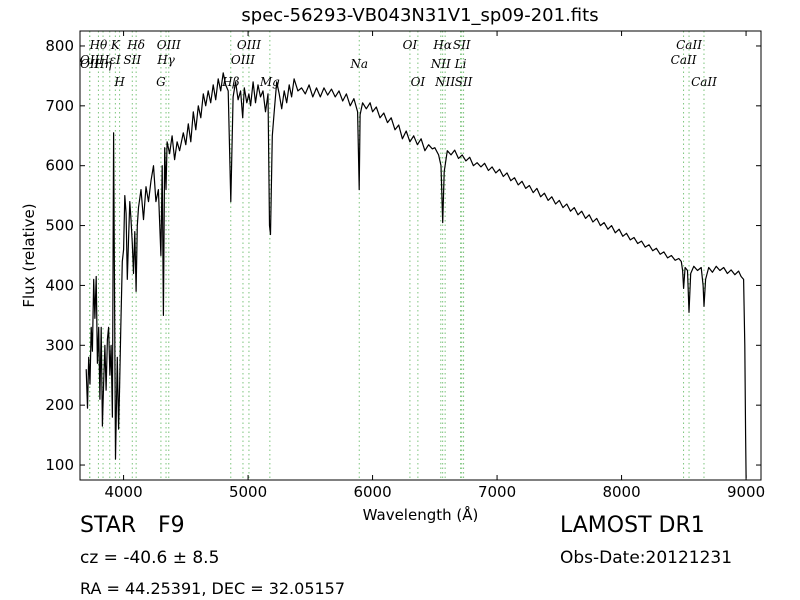 Image resolution: width=800 pixels, height=600 pixels. I want to click on line-label-8: Hδ, so click(135, 45).